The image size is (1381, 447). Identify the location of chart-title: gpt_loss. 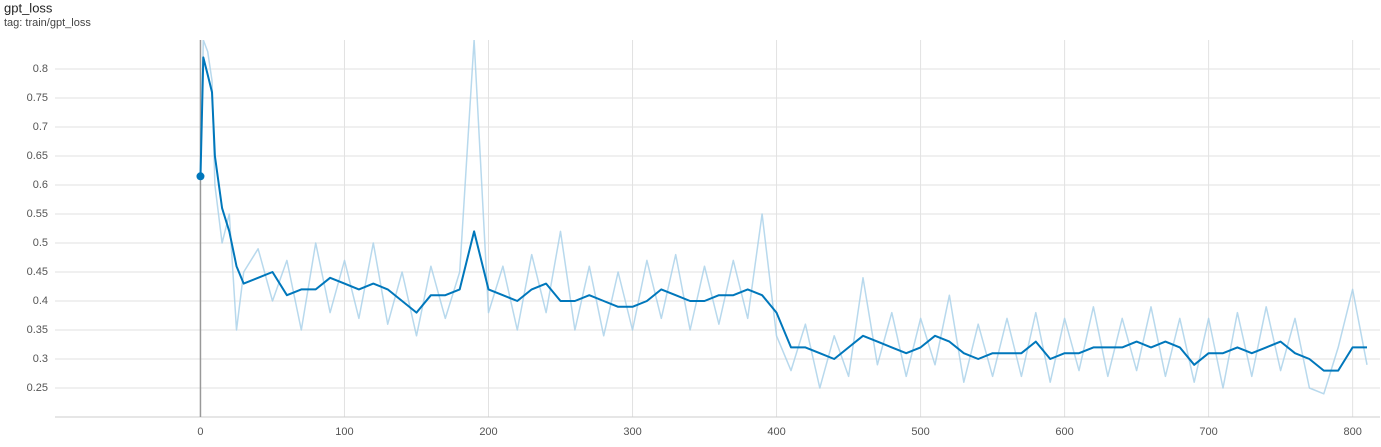
(28, 7).